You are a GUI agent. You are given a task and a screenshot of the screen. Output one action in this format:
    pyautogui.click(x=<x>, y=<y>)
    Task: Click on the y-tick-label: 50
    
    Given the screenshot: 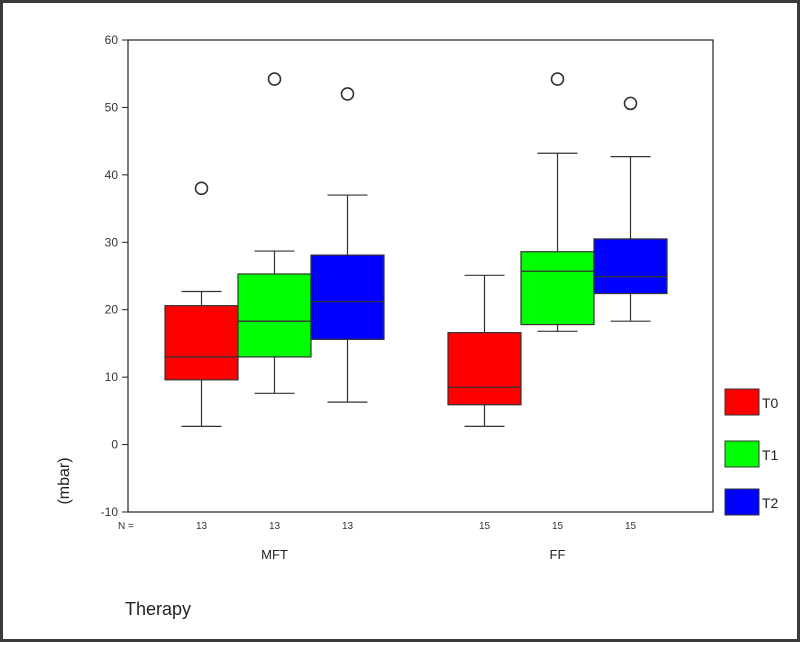 What is the action you would take?
    pyautogui.click(x=112, y=107)
    